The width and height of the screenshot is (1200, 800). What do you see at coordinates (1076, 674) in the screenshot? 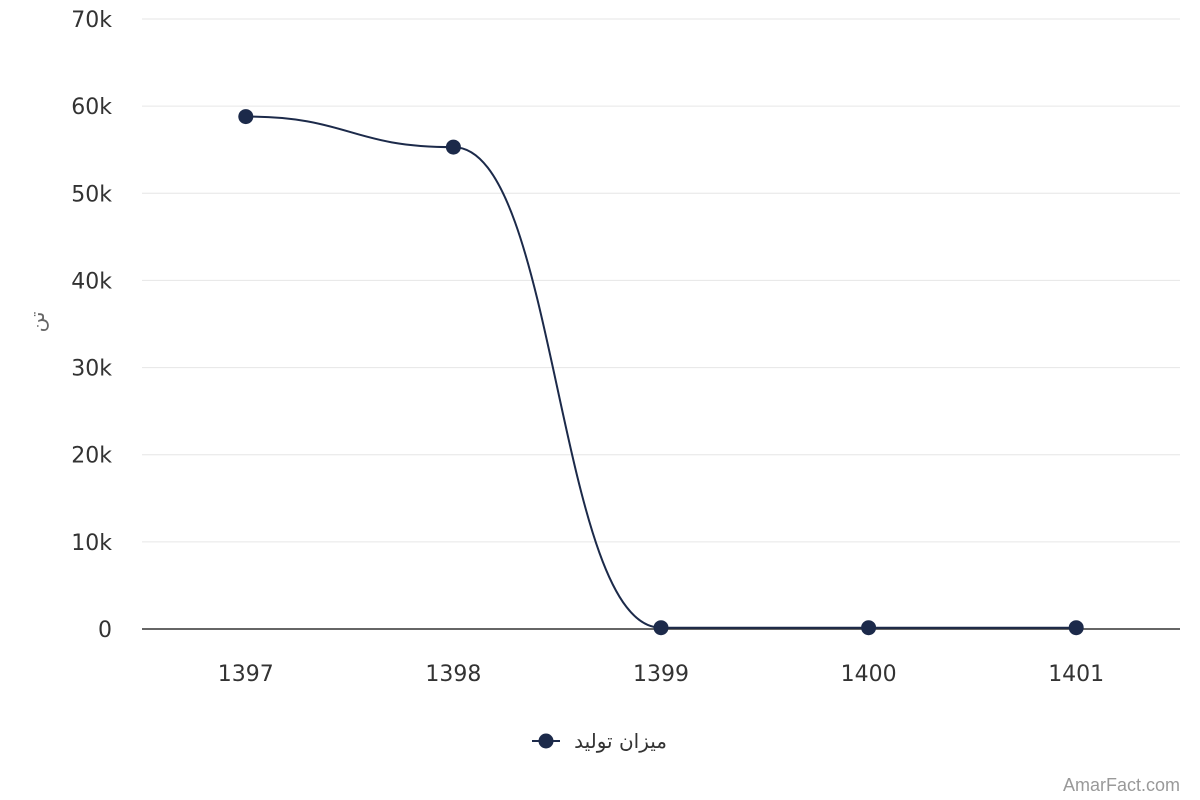
I see `x-tick-label: 1401` at bounding box center [1076, 674].